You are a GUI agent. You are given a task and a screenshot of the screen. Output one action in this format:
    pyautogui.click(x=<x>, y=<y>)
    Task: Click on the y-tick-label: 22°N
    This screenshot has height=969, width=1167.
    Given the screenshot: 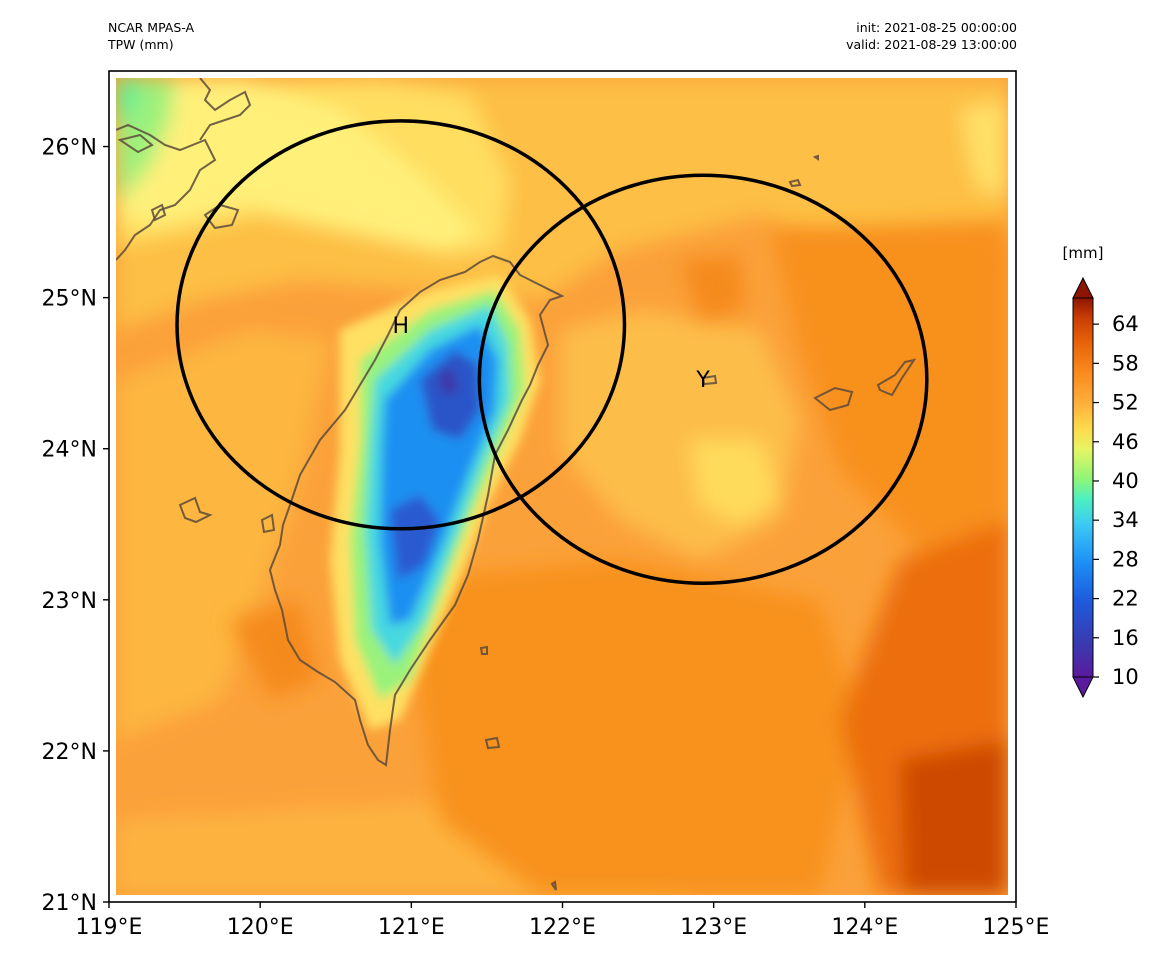 What is the action you would take?
    pyautogui.click(x=69, y=752)
    